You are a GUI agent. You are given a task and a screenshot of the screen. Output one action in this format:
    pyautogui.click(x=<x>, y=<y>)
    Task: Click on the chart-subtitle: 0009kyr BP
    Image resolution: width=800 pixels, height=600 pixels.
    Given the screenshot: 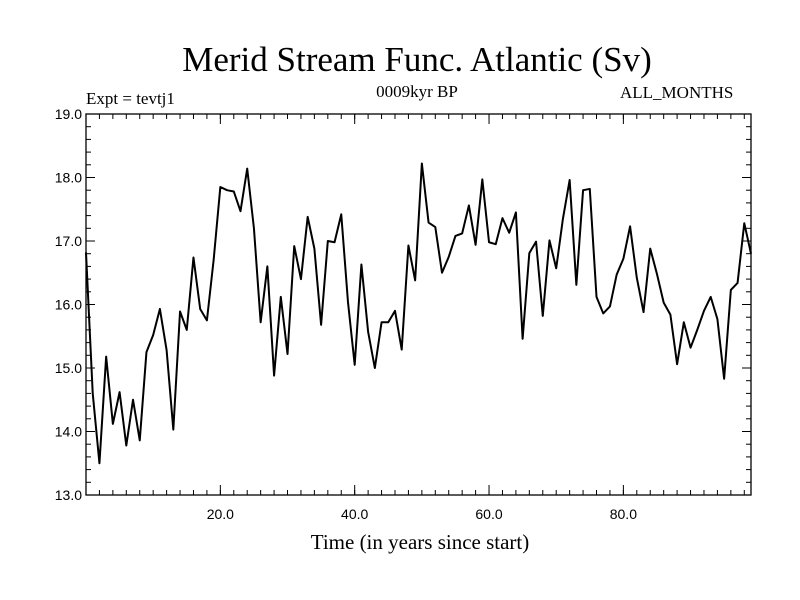 What is the action you would take?
    pyautogui.click(x=417, y=91)
    